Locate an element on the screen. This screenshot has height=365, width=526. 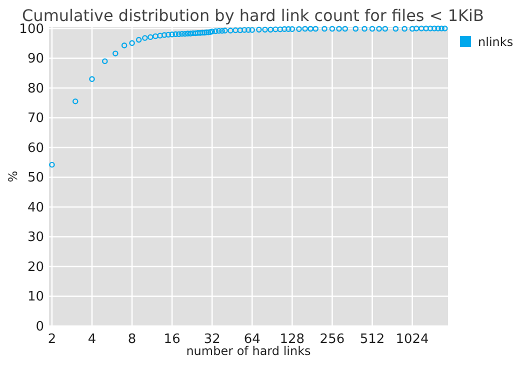
y-tick-label: 50 is located at coordinates (35, 178).